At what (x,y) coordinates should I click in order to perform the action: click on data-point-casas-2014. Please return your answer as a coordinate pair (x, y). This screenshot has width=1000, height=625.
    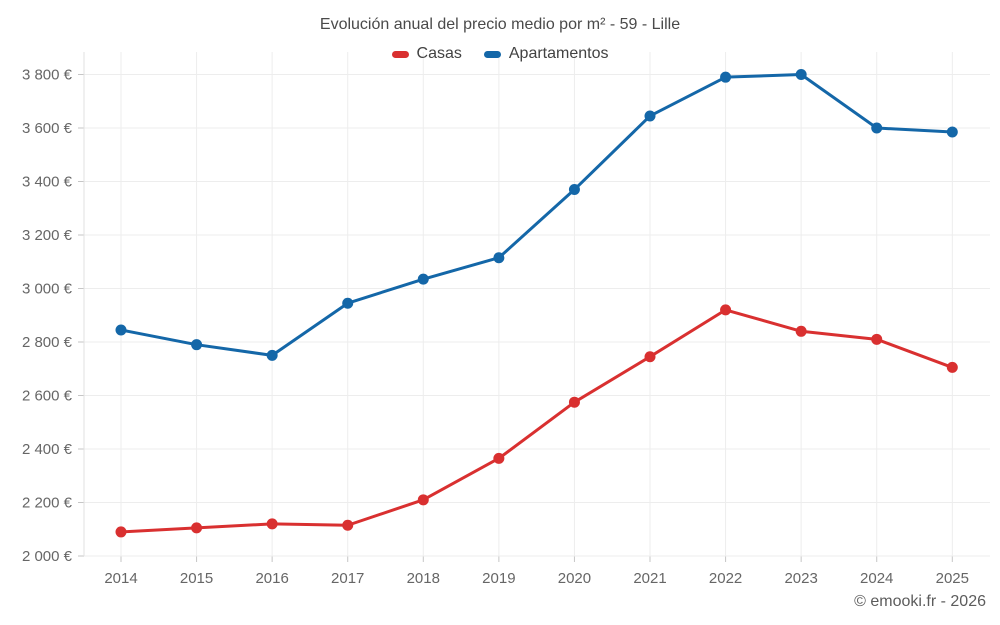
    Looking at the image, I should click on (121, 532).